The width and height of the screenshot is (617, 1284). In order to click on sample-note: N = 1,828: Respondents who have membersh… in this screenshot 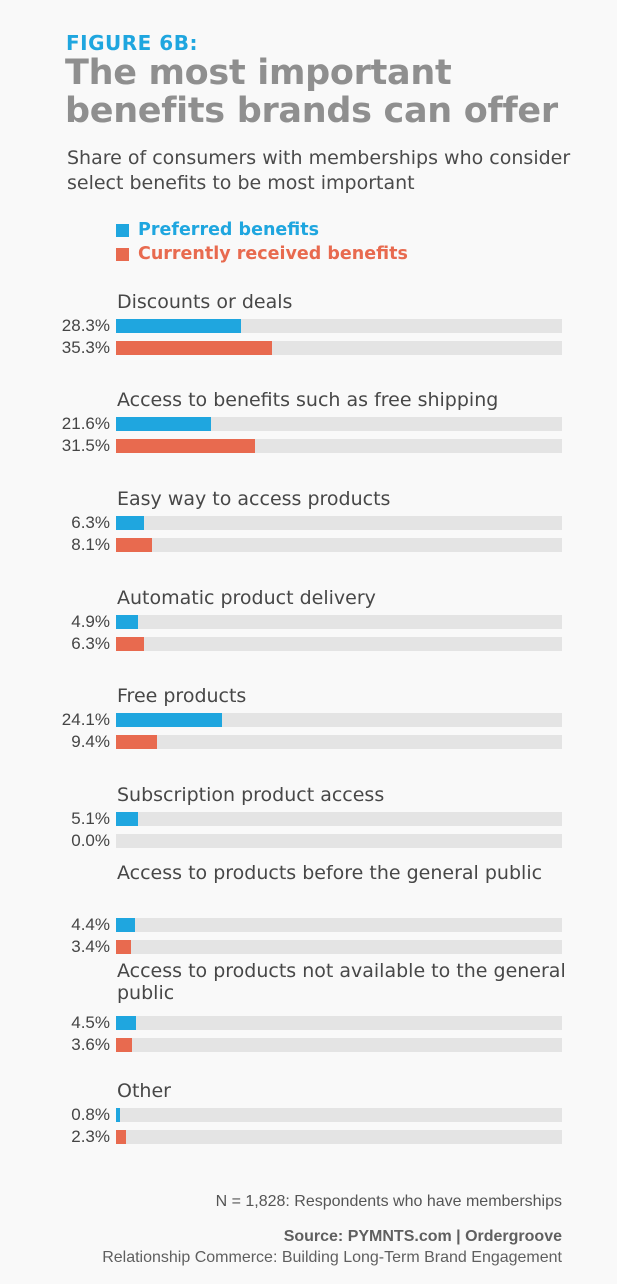, I will do `click(388, 1201)`.